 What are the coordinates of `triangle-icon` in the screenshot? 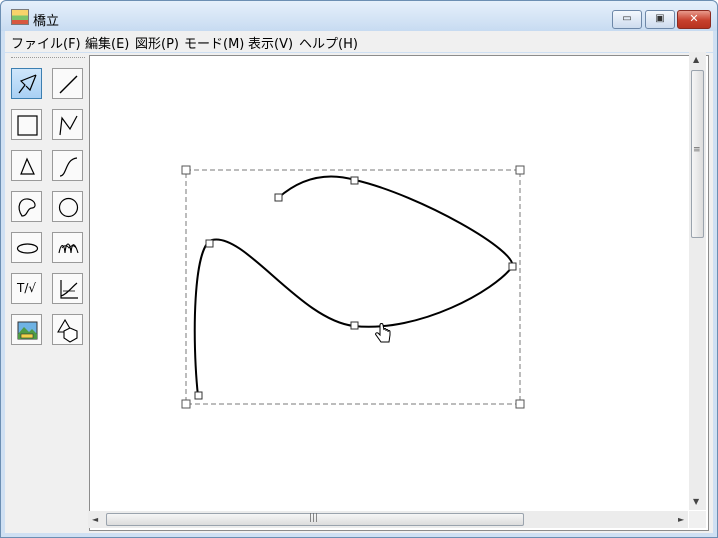 It's located at (27, 166).